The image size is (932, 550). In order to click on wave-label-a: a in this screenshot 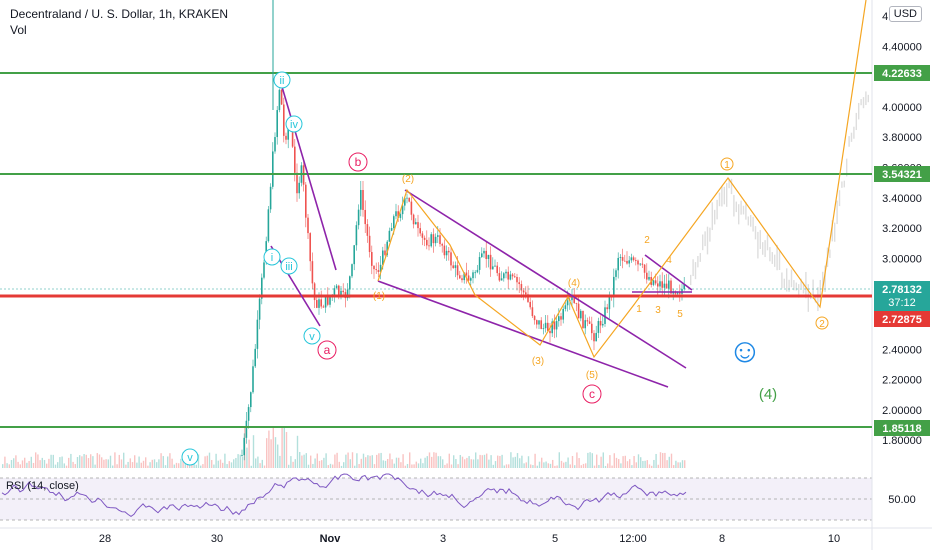, I will do `click(327, 350)`.